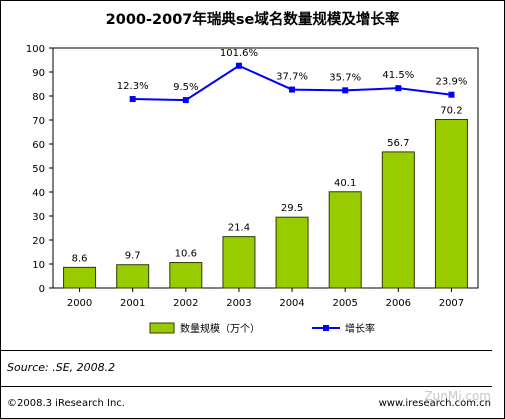 The image size is (505, 419). I want to click on chart-title: 2000-2007年瑞典se域名数量规模及增长率, so click(252, 20).